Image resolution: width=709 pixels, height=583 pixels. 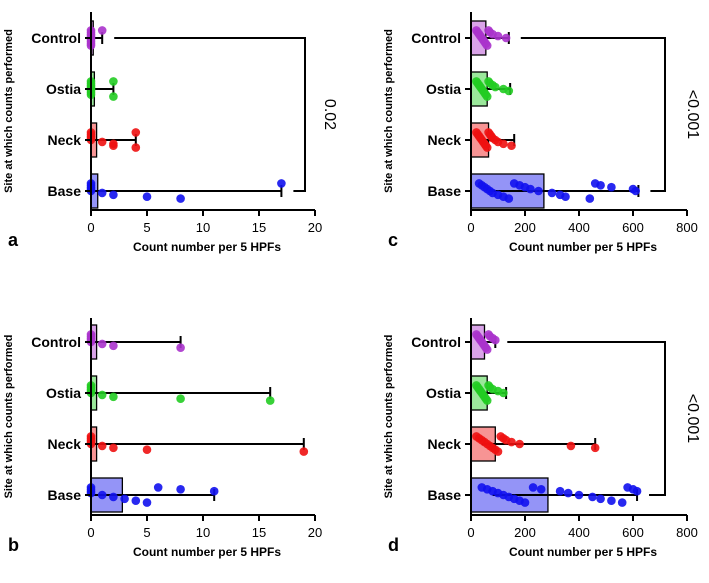 What do you see at coordinates (445, 140) in the screenshot?
I see `category-label: Neck` at bounding box center [445, 140].